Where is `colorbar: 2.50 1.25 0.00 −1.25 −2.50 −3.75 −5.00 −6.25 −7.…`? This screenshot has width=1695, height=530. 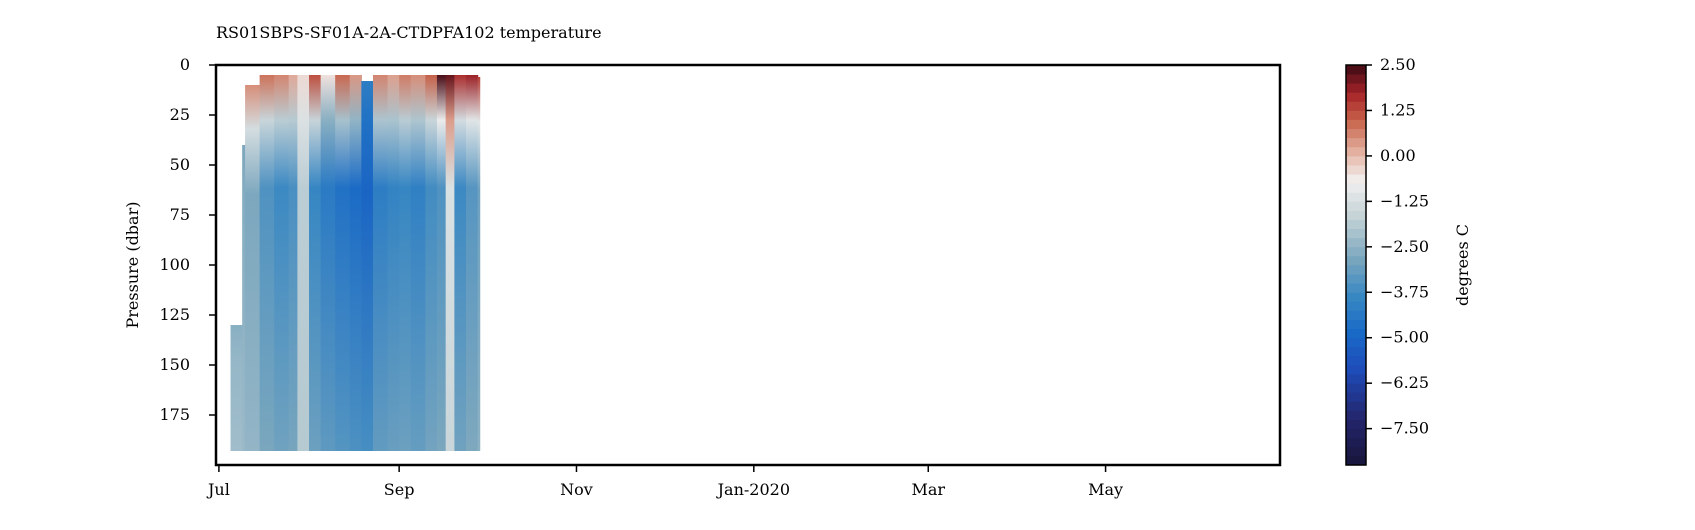
colorbar: 2.50 1.25 0.00 −1.25 −2.50 −3.75 −5.00 −6.25 −7.… is located at coordinates (1387, 260).